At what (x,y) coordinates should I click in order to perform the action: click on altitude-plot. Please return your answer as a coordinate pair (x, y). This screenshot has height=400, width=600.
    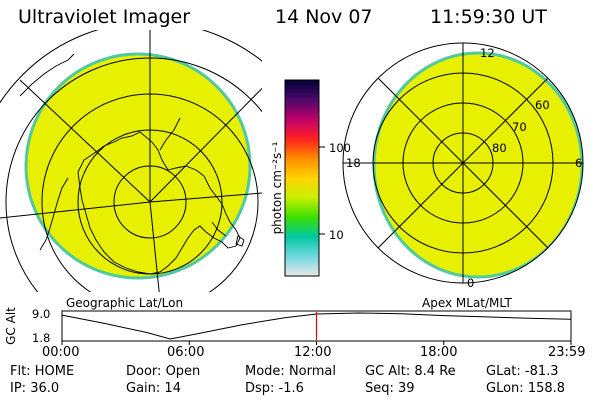
    Looking at the image, I should click on (316, 327).